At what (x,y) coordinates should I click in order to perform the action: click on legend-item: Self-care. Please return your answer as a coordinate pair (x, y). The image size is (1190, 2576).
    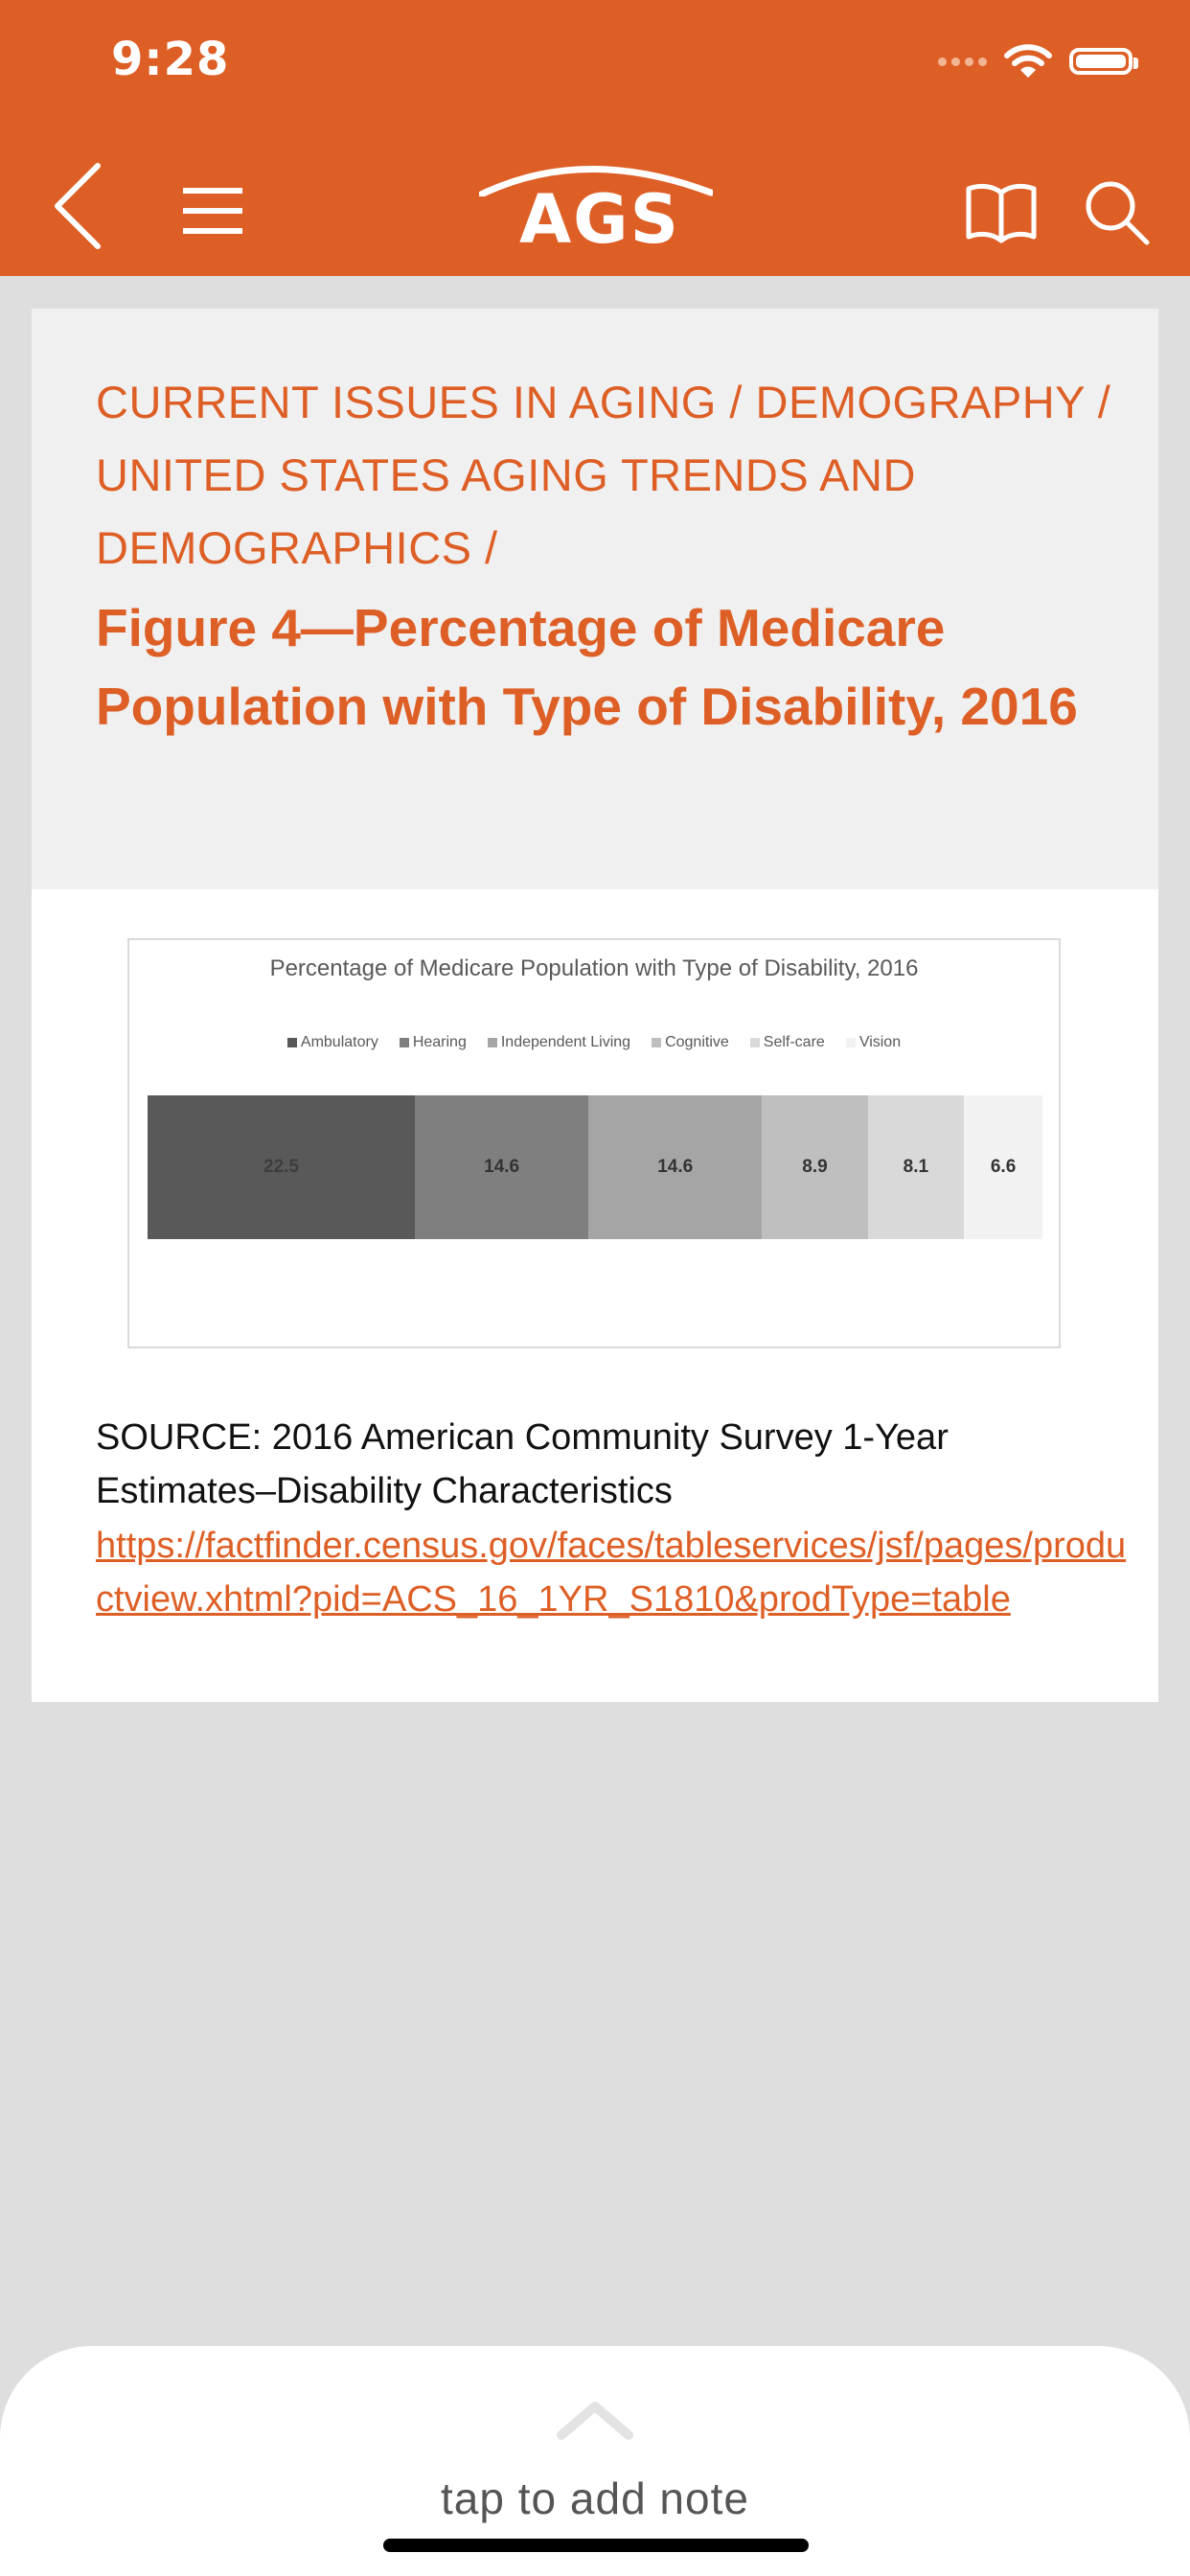
    Looking at the image, I should click on (787, 1042).